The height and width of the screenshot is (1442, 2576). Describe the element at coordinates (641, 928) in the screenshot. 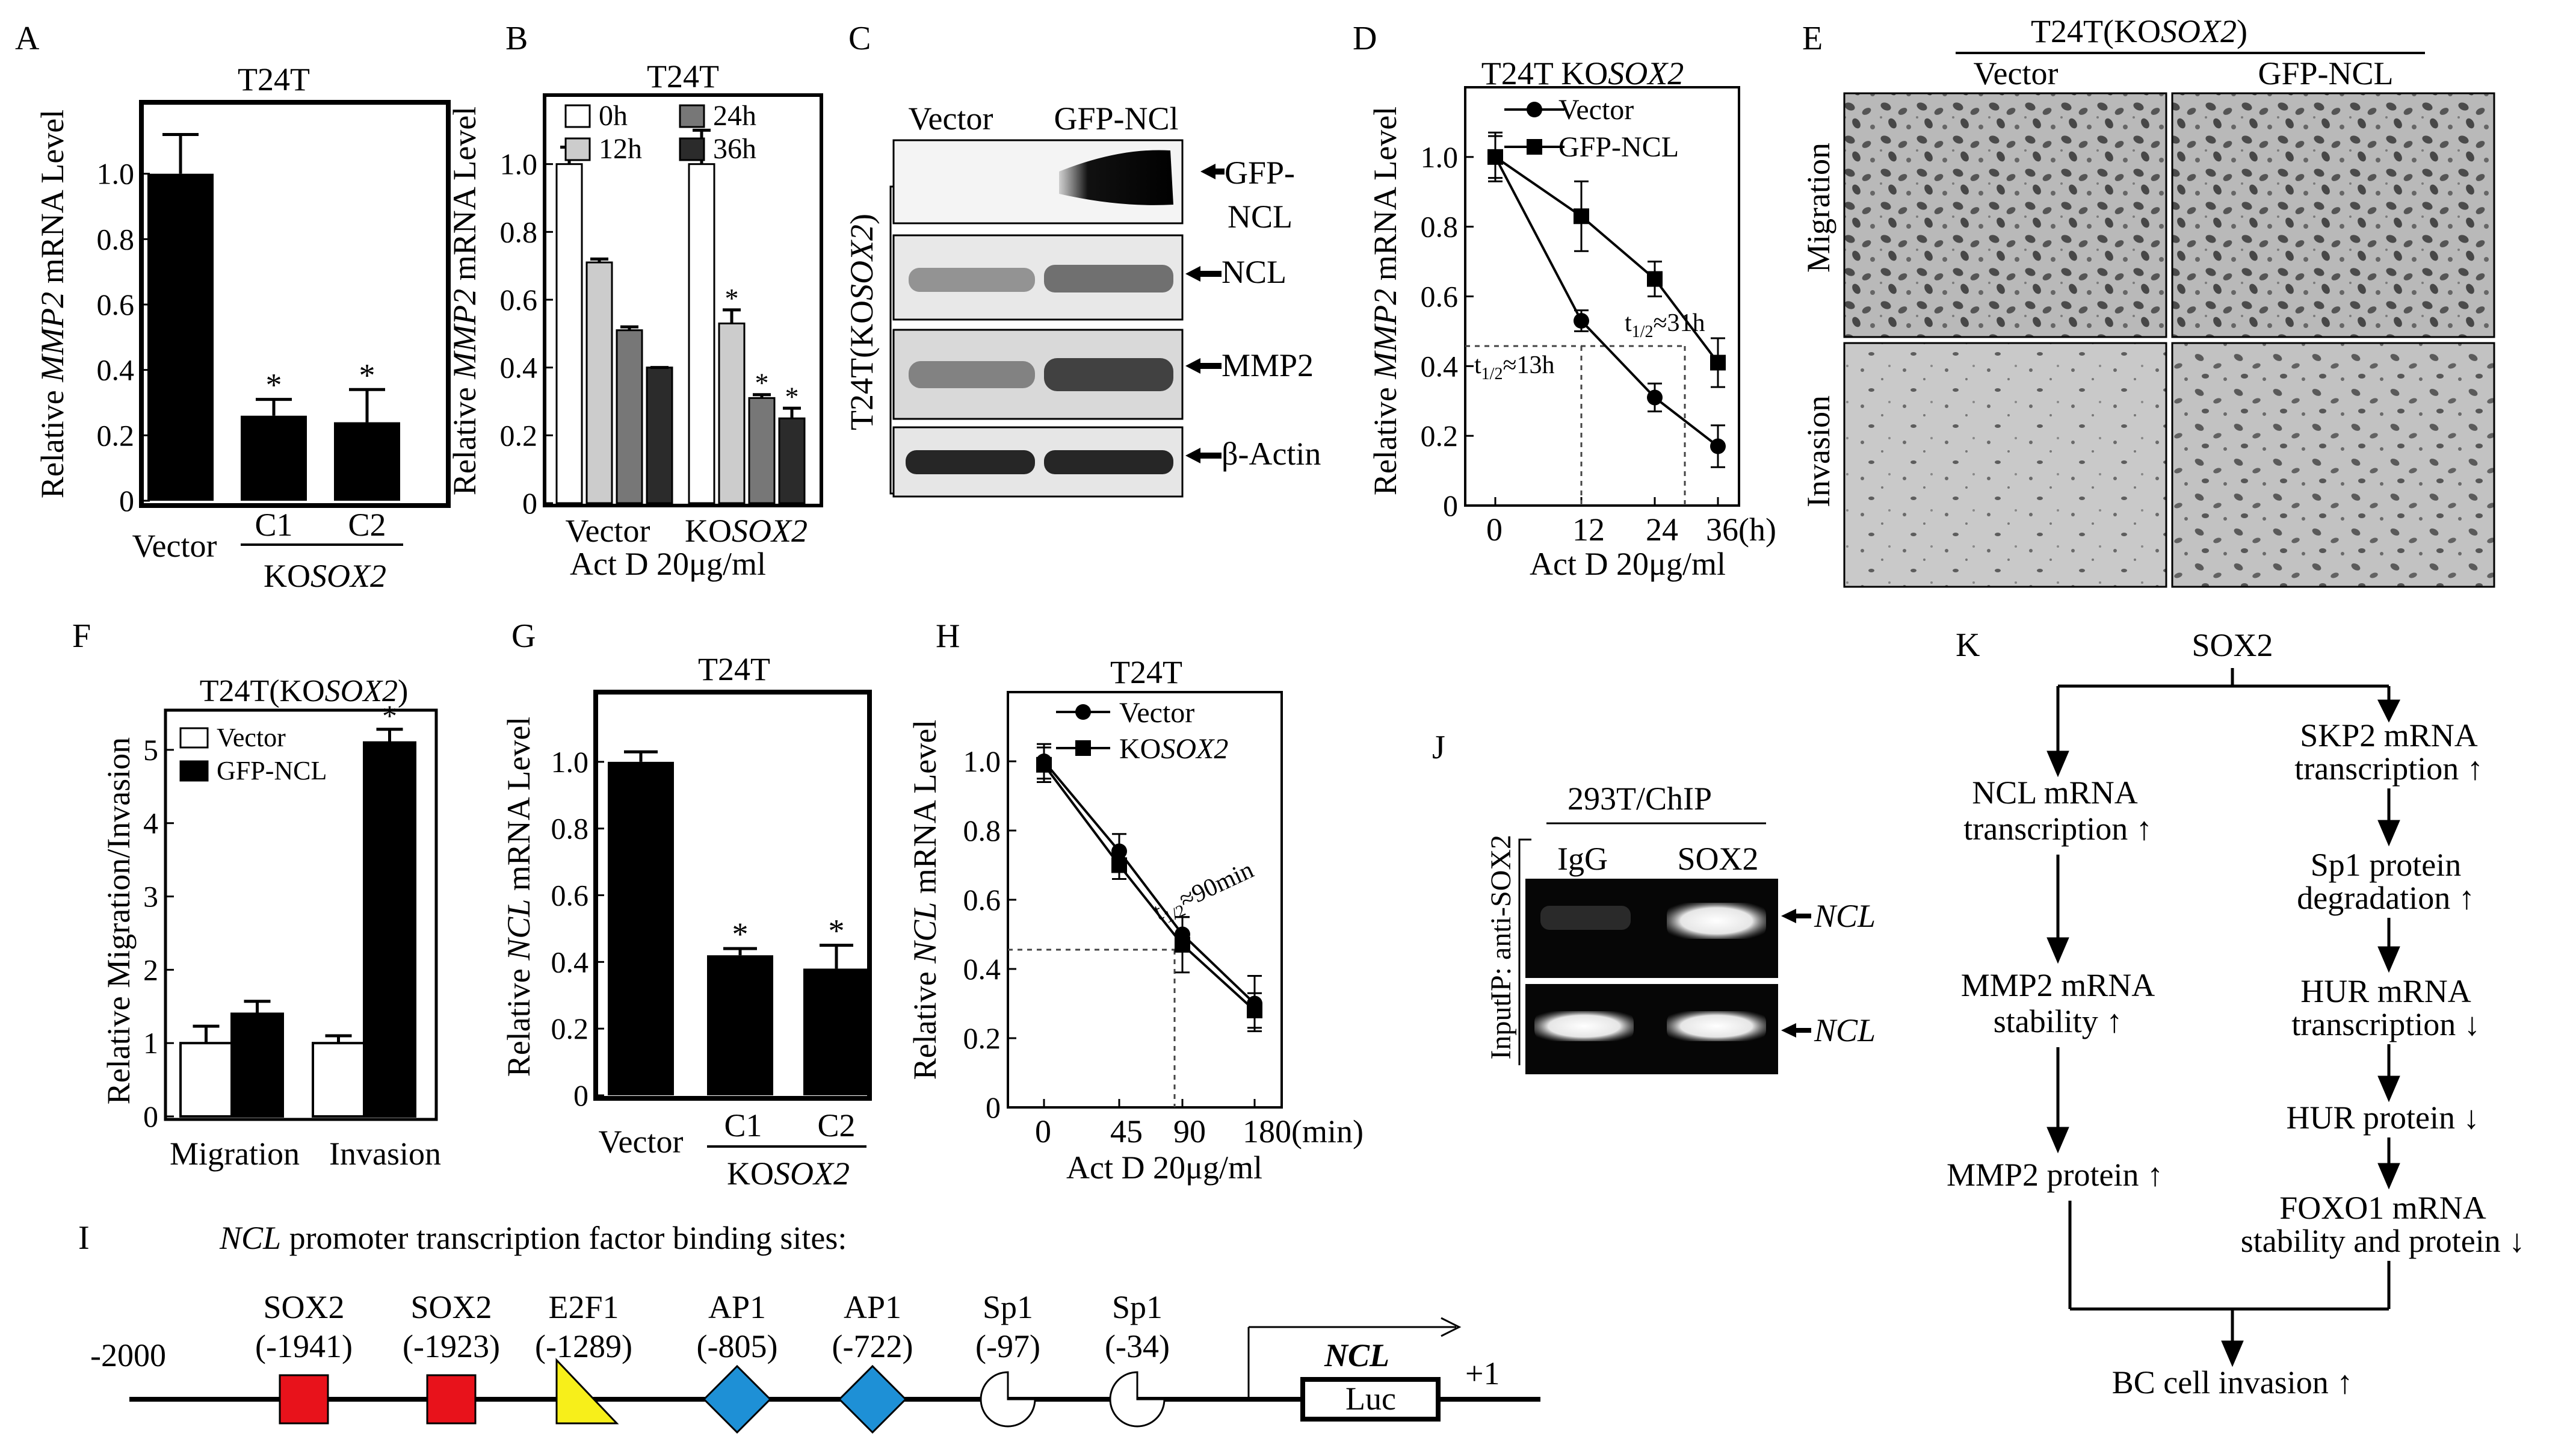

I see `bar-vector` at that location.